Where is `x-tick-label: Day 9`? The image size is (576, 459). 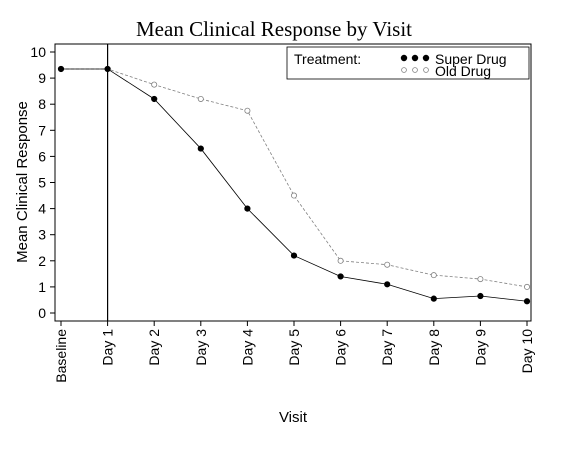 x-tick-label: Day 9 is located at coordinates (480, 347).